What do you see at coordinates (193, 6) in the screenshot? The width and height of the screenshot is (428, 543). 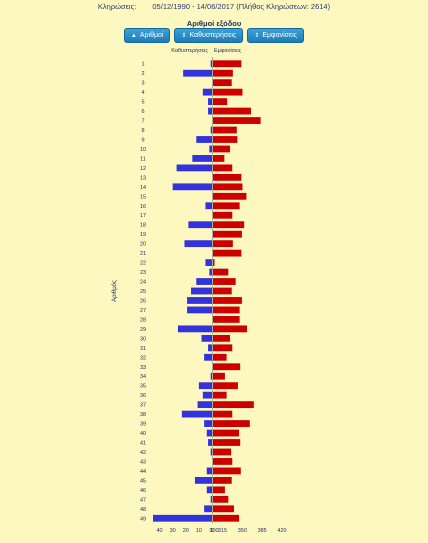 I see `draws-date-range: 05/12/1990 - 14/06/2017` at bounding box center [193, 6].